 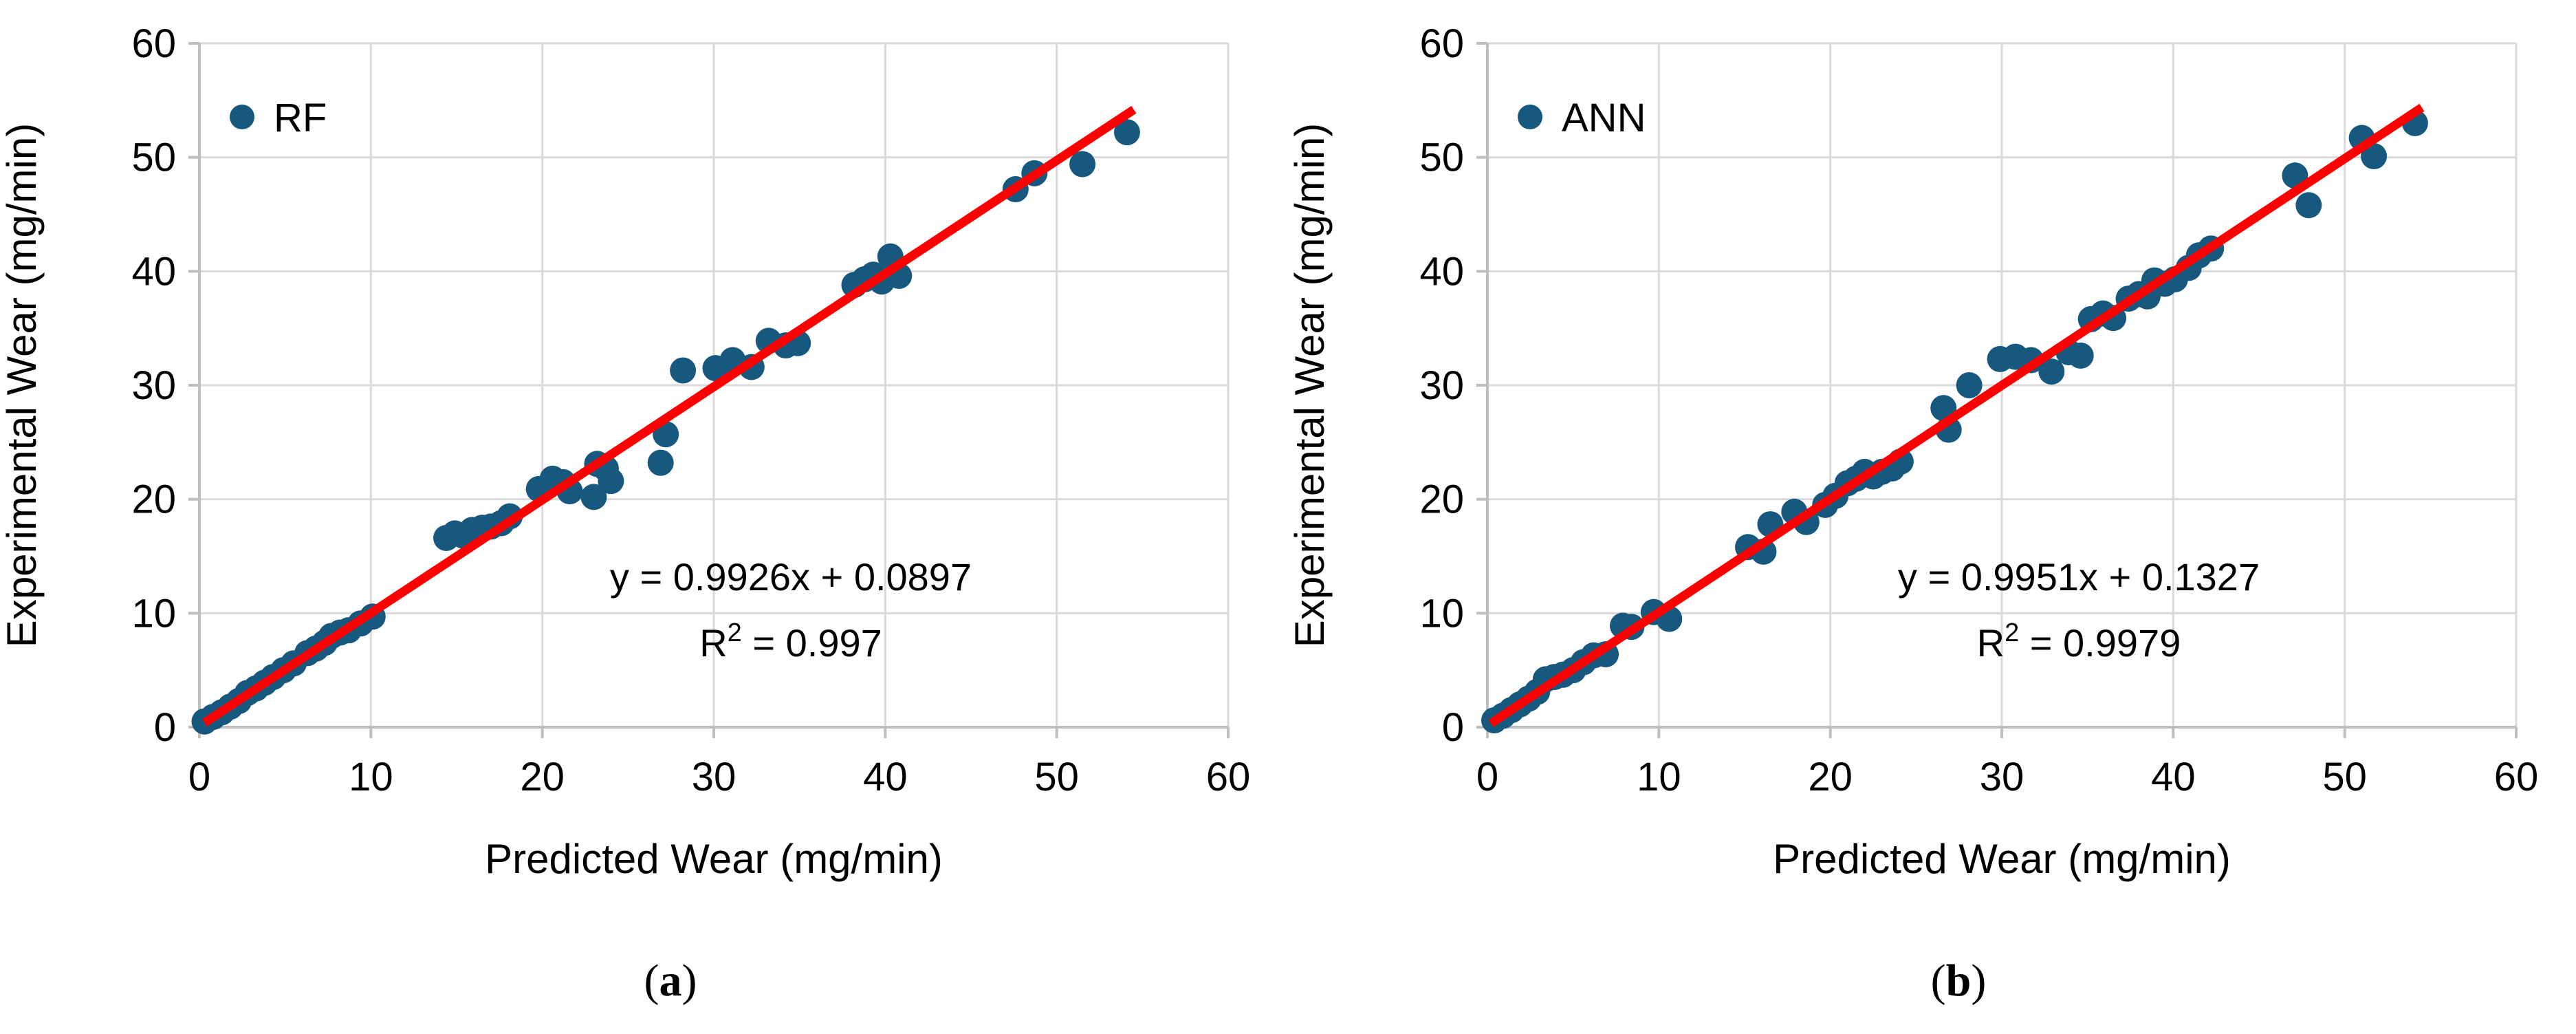 What do you see at coordinates (2079, 641) in the screenshot?
I see `equation-line-2: R2 = 0.9979` at bounding box center [2079, 641].